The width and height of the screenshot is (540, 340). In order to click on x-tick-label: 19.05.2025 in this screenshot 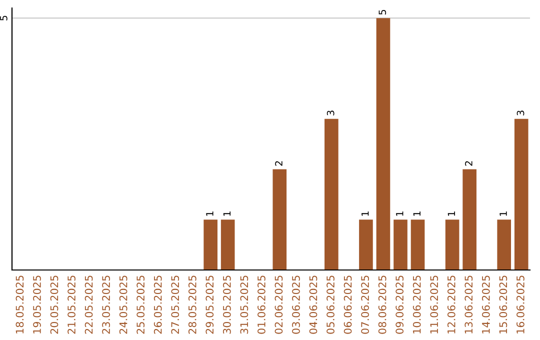, I will do `click(37, 305)`.